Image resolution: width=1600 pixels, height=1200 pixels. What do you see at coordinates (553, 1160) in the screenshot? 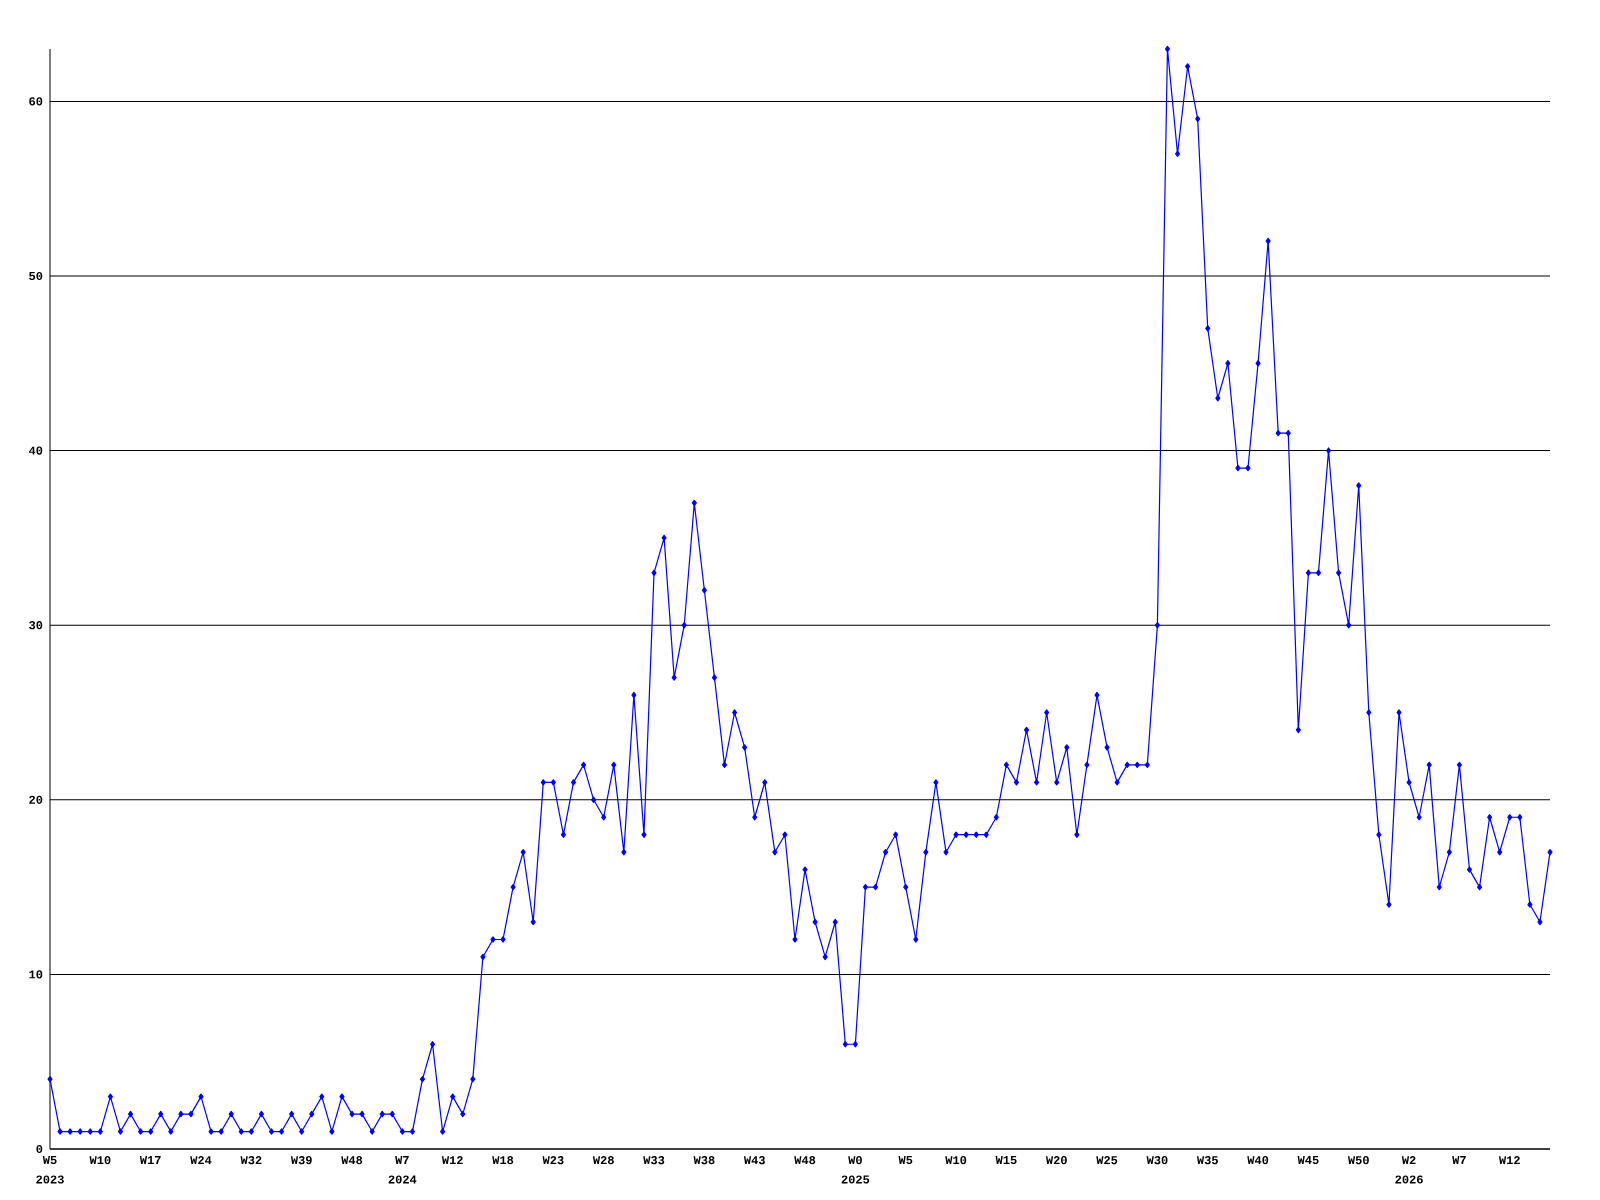
I see `x-tick-label: W23` at bounding box center [553, 1160].